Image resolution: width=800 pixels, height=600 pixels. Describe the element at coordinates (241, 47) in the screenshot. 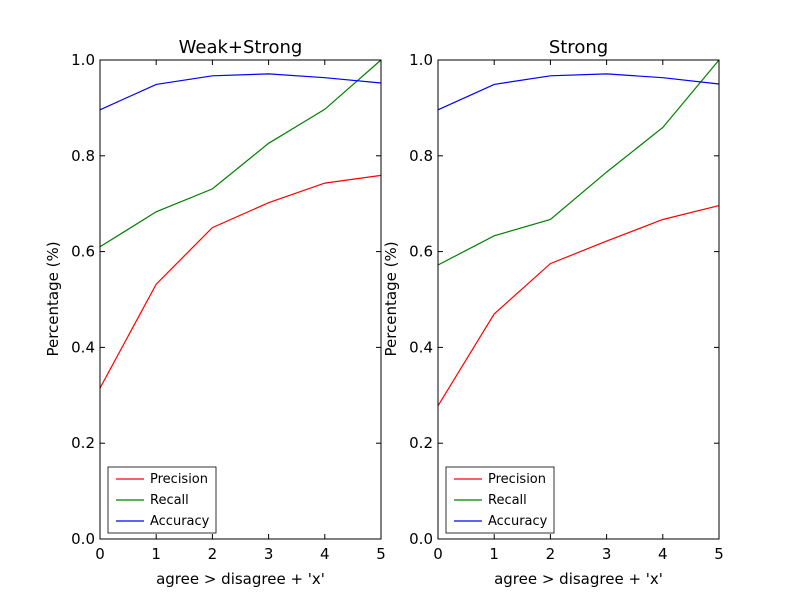

I see `chart-title: Weak+Strong` at that location.